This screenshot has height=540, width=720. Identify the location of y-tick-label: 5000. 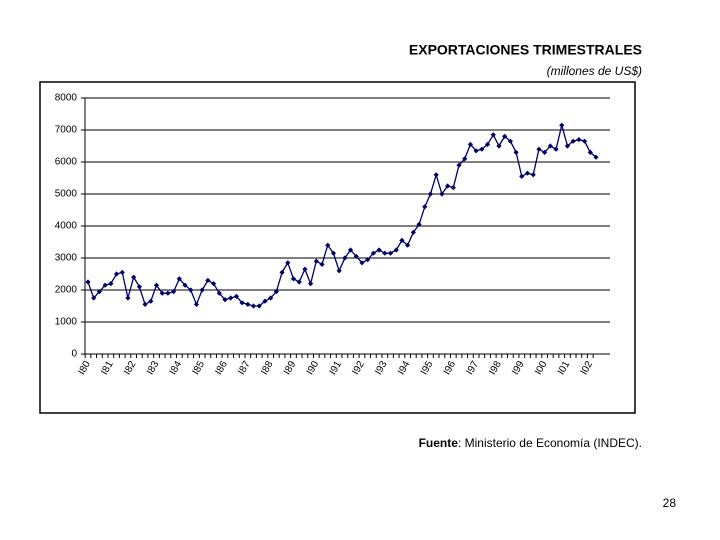
(66, 194).